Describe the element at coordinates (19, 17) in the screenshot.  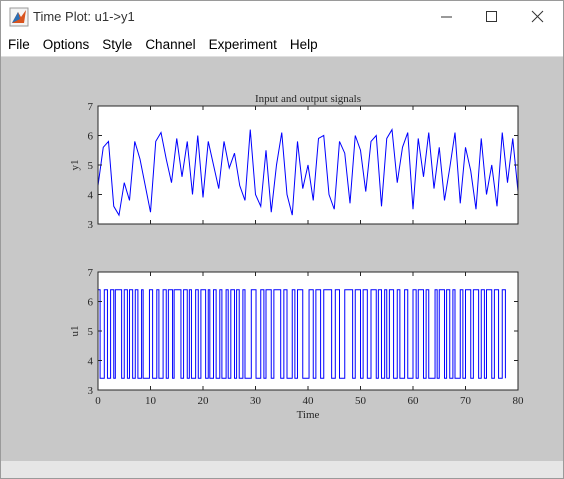
I see `app-icon` at that location.